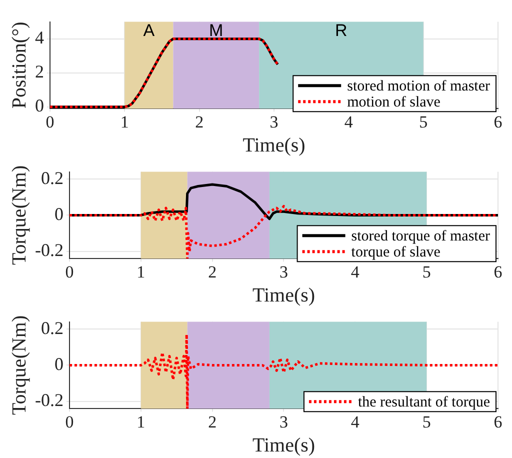 This screenshot has height=458, width=512. What do you see at coordinates (39, 72) in the screenshot?
I see `y-tick-label: 2` at bounding box center [39, 72].